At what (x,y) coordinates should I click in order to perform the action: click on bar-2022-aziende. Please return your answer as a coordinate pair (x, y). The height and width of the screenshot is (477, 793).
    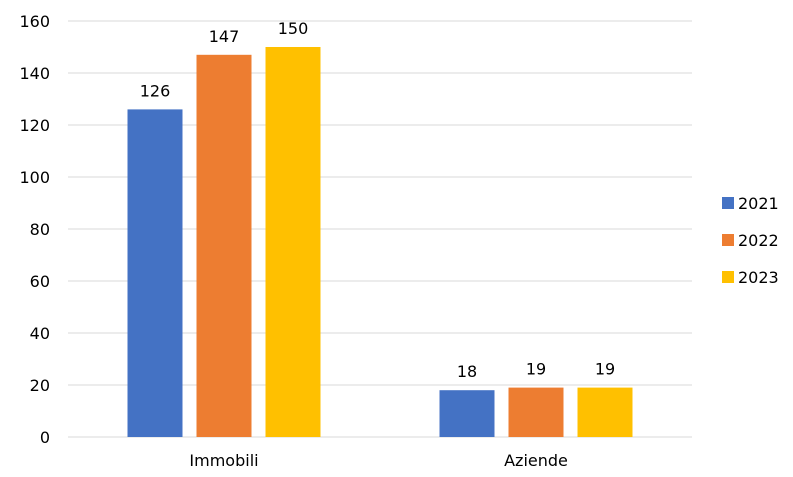
    Looking at the image, I should click on (536, 412).